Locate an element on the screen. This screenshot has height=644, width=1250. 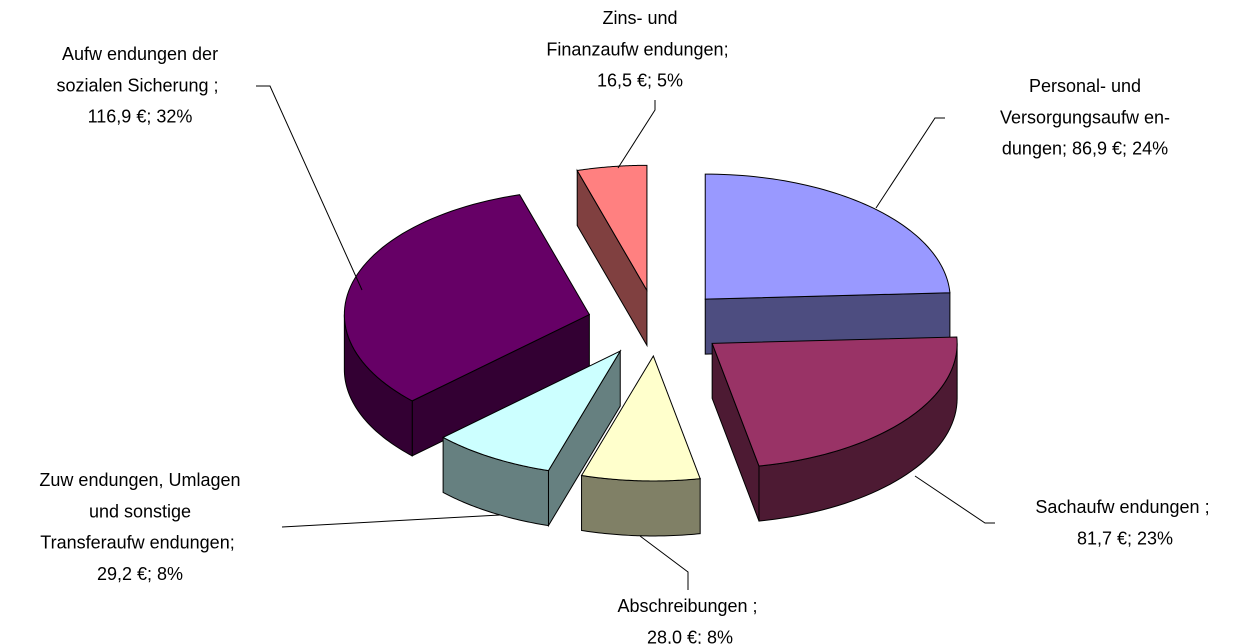
data-label: Versorgungsaufw en- is located at coordinates (1085, 117).